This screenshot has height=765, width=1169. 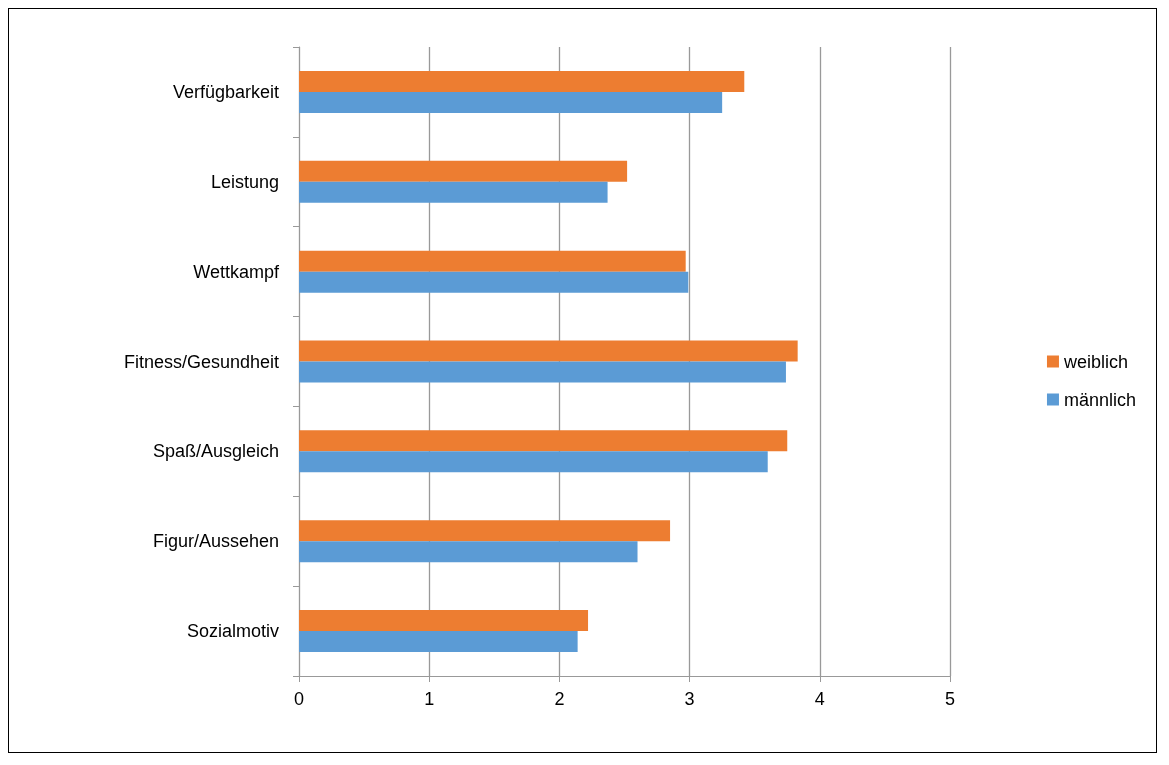 I want to click on y-tick-label: Fitness/Gesundheit, so click(x=201, y=361).